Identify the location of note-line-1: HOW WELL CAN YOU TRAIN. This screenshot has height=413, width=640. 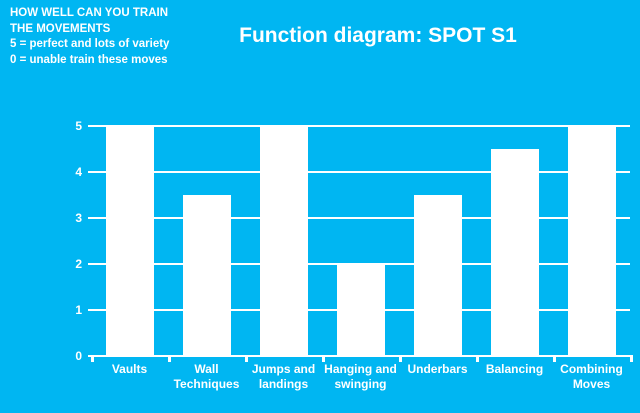
(89, 13).